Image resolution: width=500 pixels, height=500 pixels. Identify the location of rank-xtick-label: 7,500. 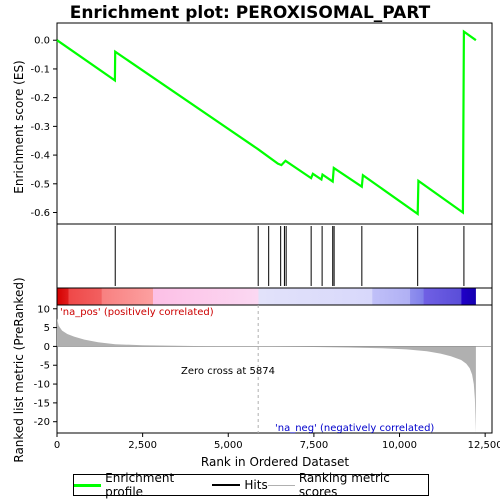
(314, 445).